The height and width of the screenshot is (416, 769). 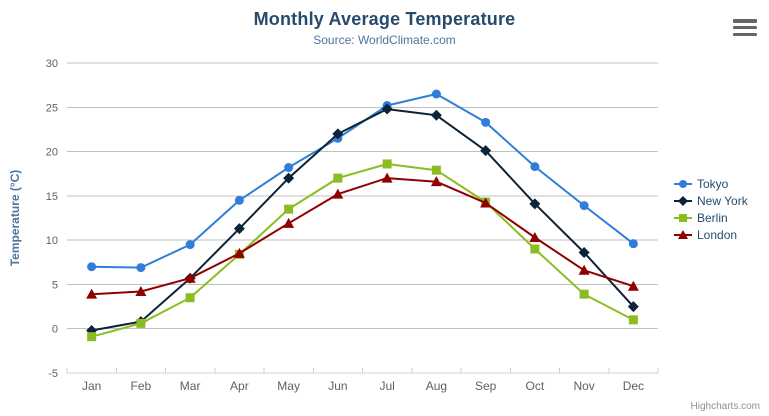 I want to click on x-axis-tick-label: Feb, so click(x=141, y=386).